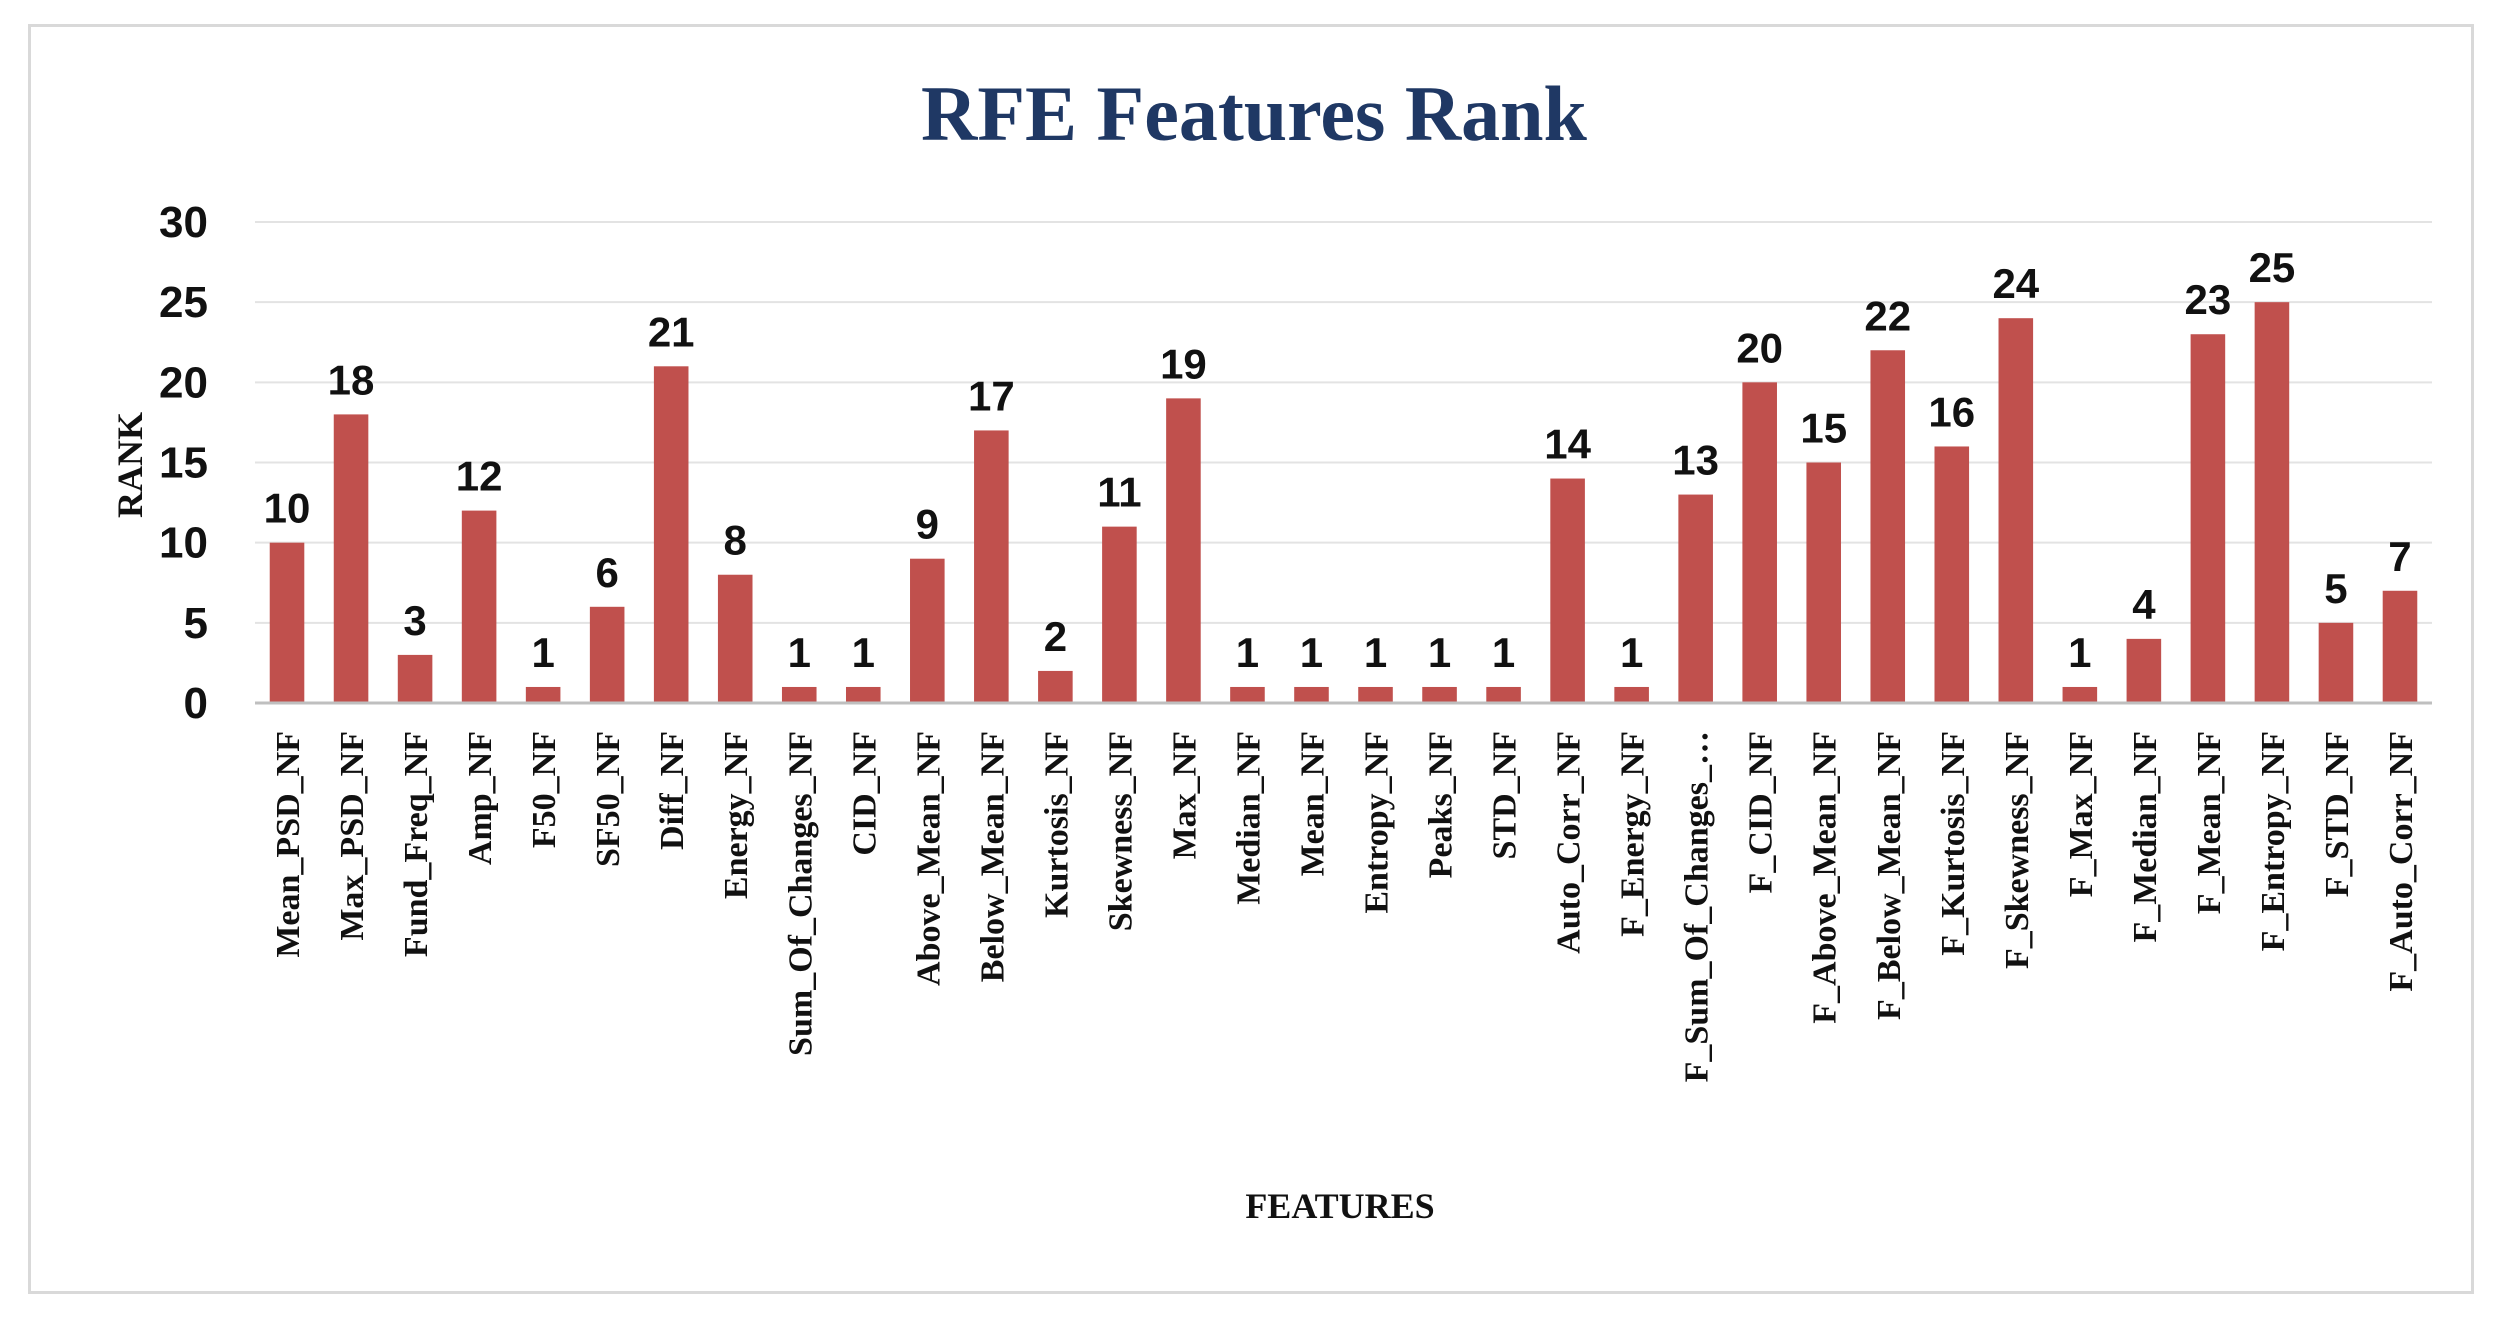  Describe the element at coordinates (1695, 460) in the screenshot. I see `data-label: 13` at that location.